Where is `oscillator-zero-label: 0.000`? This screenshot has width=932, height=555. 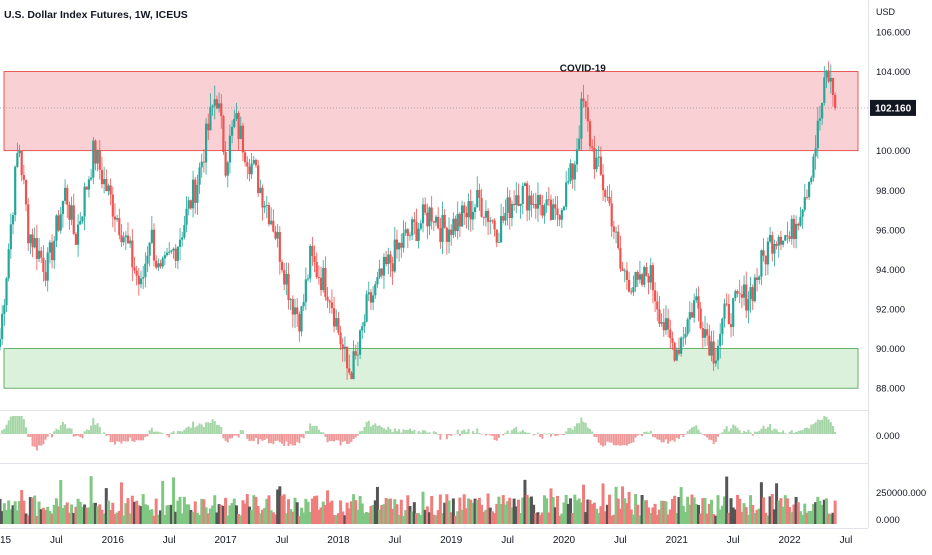
oscillator-zero-label: 0.000 is located at coordinates (888, 436).